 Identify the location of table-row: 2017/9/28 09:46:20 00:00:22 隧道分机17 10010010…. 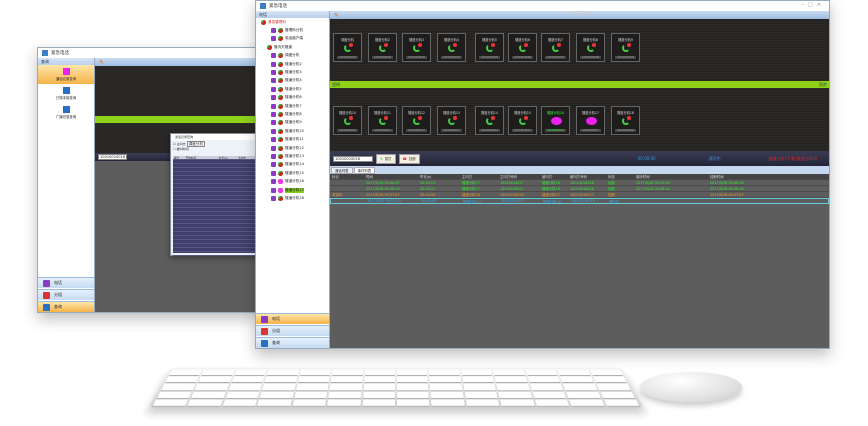
(579, 189).